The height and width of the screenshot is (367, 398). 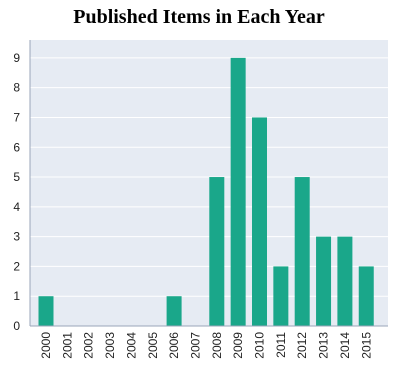 What do you see at coordinates (46, 345) in the screenshot?
I see `x-tick-label-2000: 2000` at bounding box center [46, 345].